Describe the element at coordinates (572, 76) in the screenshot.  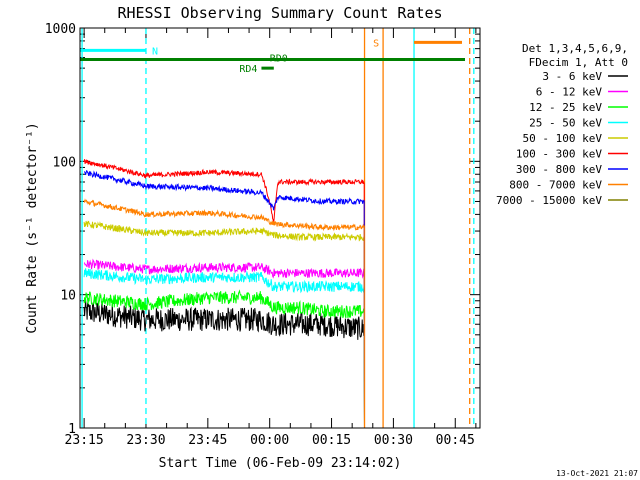
I see `legend-entry-label: 3 - 6 keV` at that location.